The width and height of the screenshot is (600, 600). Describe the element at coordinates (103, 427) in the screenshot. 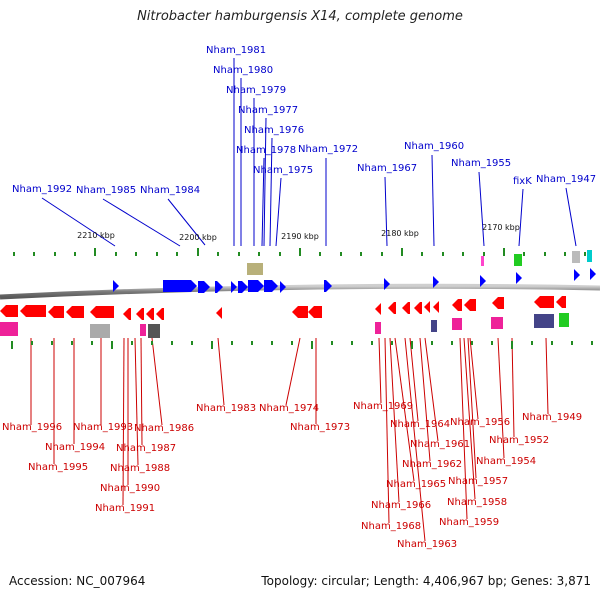

I see `gene-label-reverse: Nham_1993` at that location.